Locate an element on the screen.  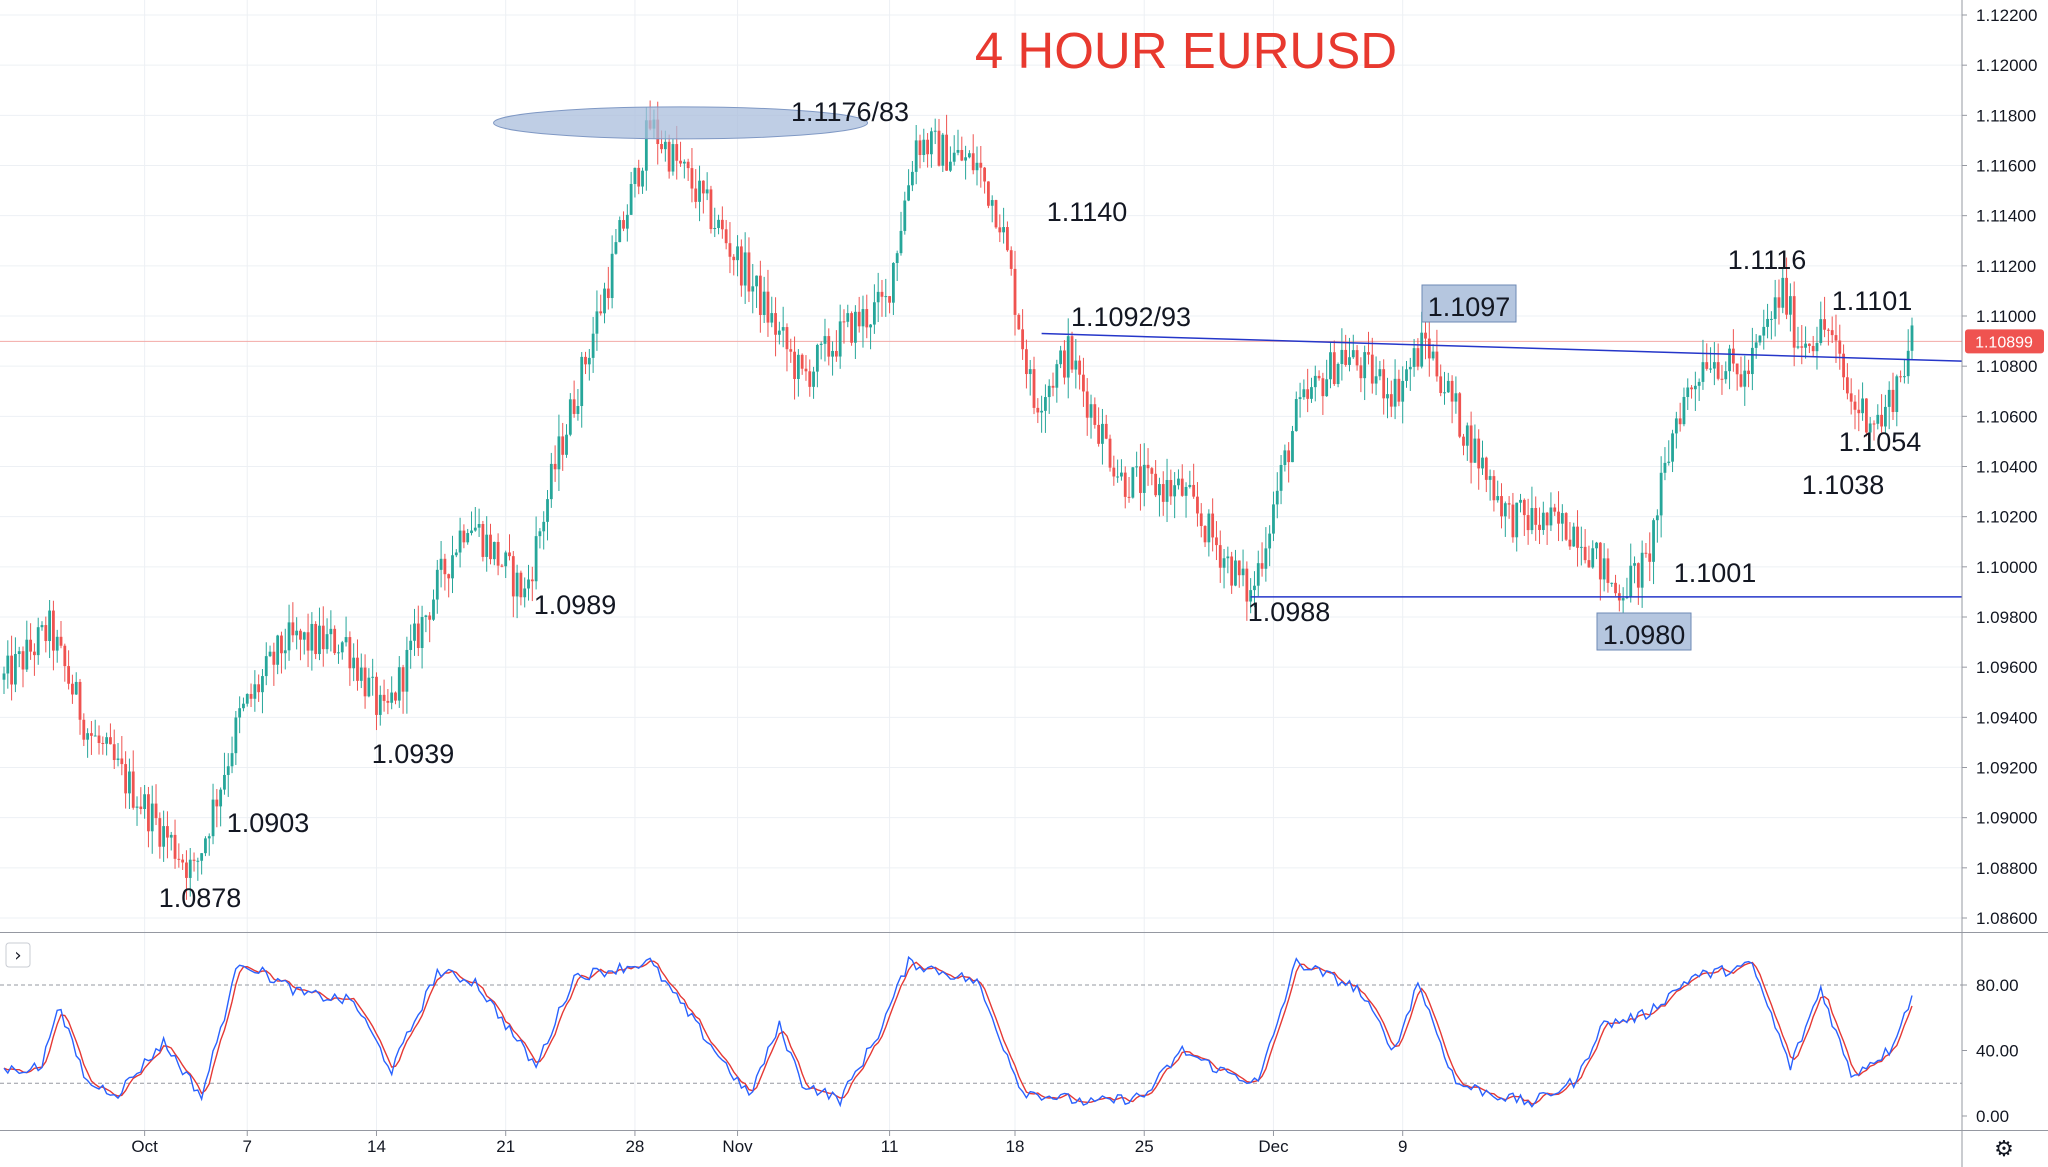
expand-button-bg is located at coordinates (18, 955).